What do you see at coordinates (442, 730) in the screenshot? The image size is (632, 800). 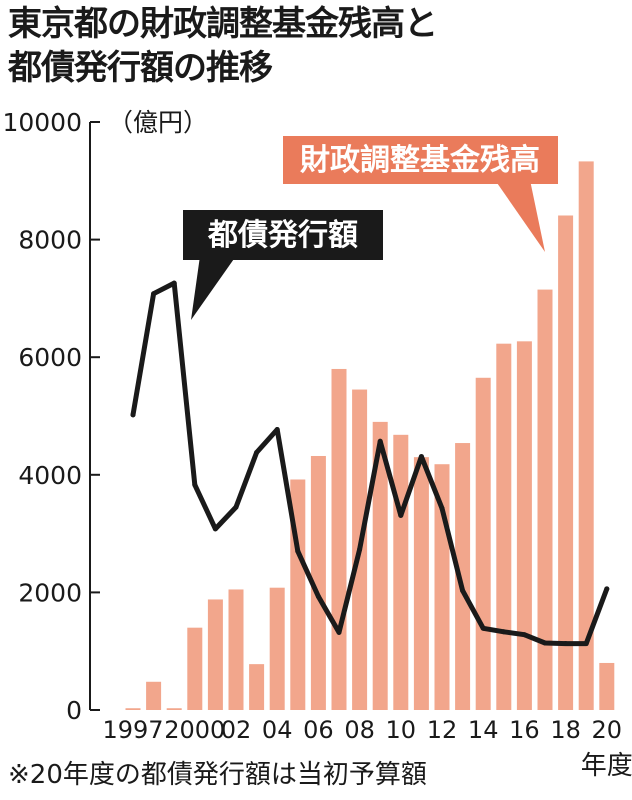 I see `x-tick-label-2012: 12` at bounding box center [442, 730].